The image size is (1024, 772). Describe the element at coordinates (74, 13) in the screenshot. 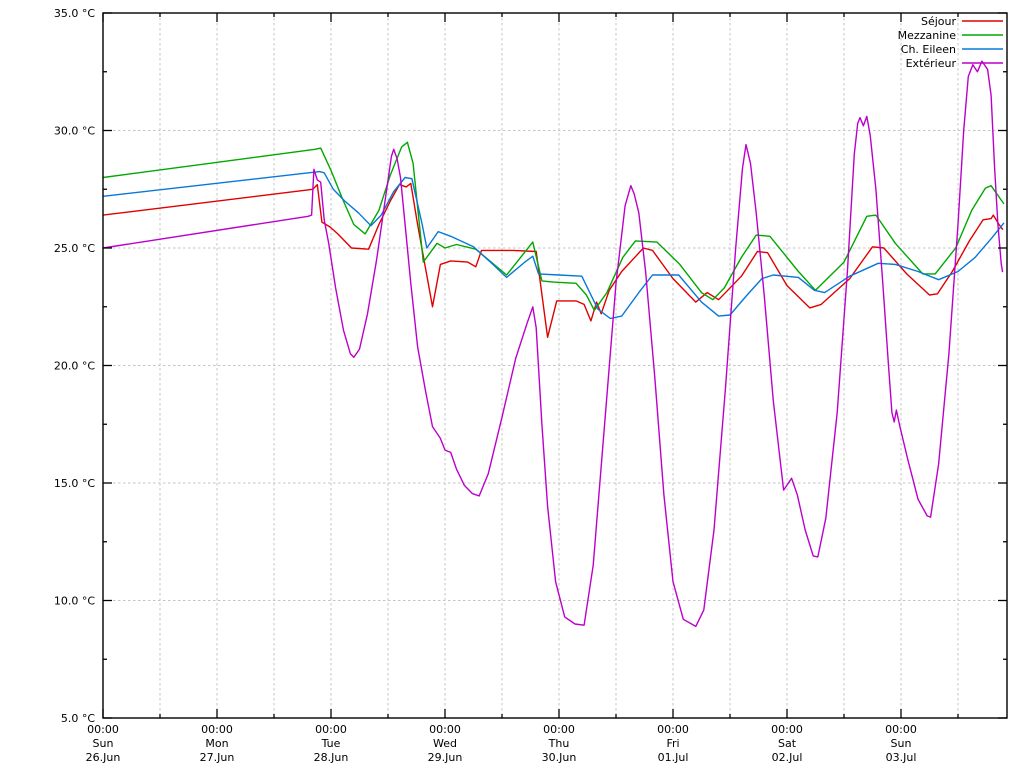

I see `y-tick-label: 35.0 °C` at that location.